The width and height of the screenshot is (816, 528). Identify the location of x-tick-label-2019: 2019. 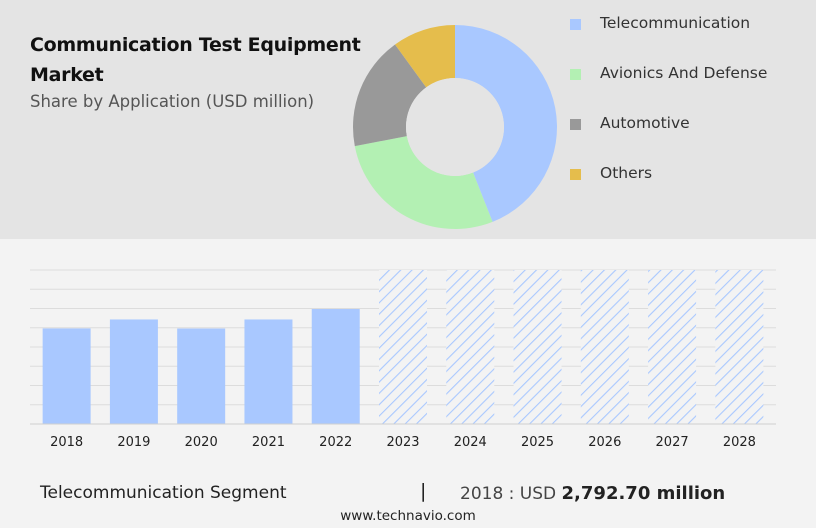
(133, 442).